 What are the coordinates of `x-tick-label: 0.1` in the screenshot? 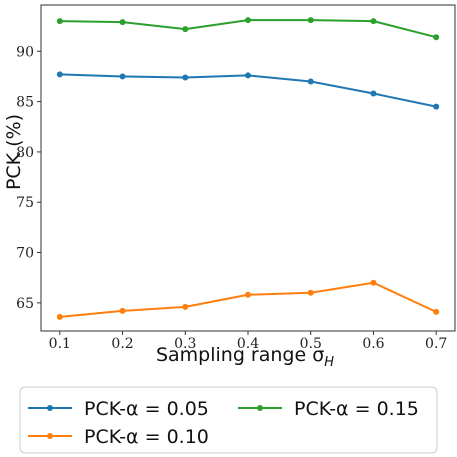 It's located at (60, 344).